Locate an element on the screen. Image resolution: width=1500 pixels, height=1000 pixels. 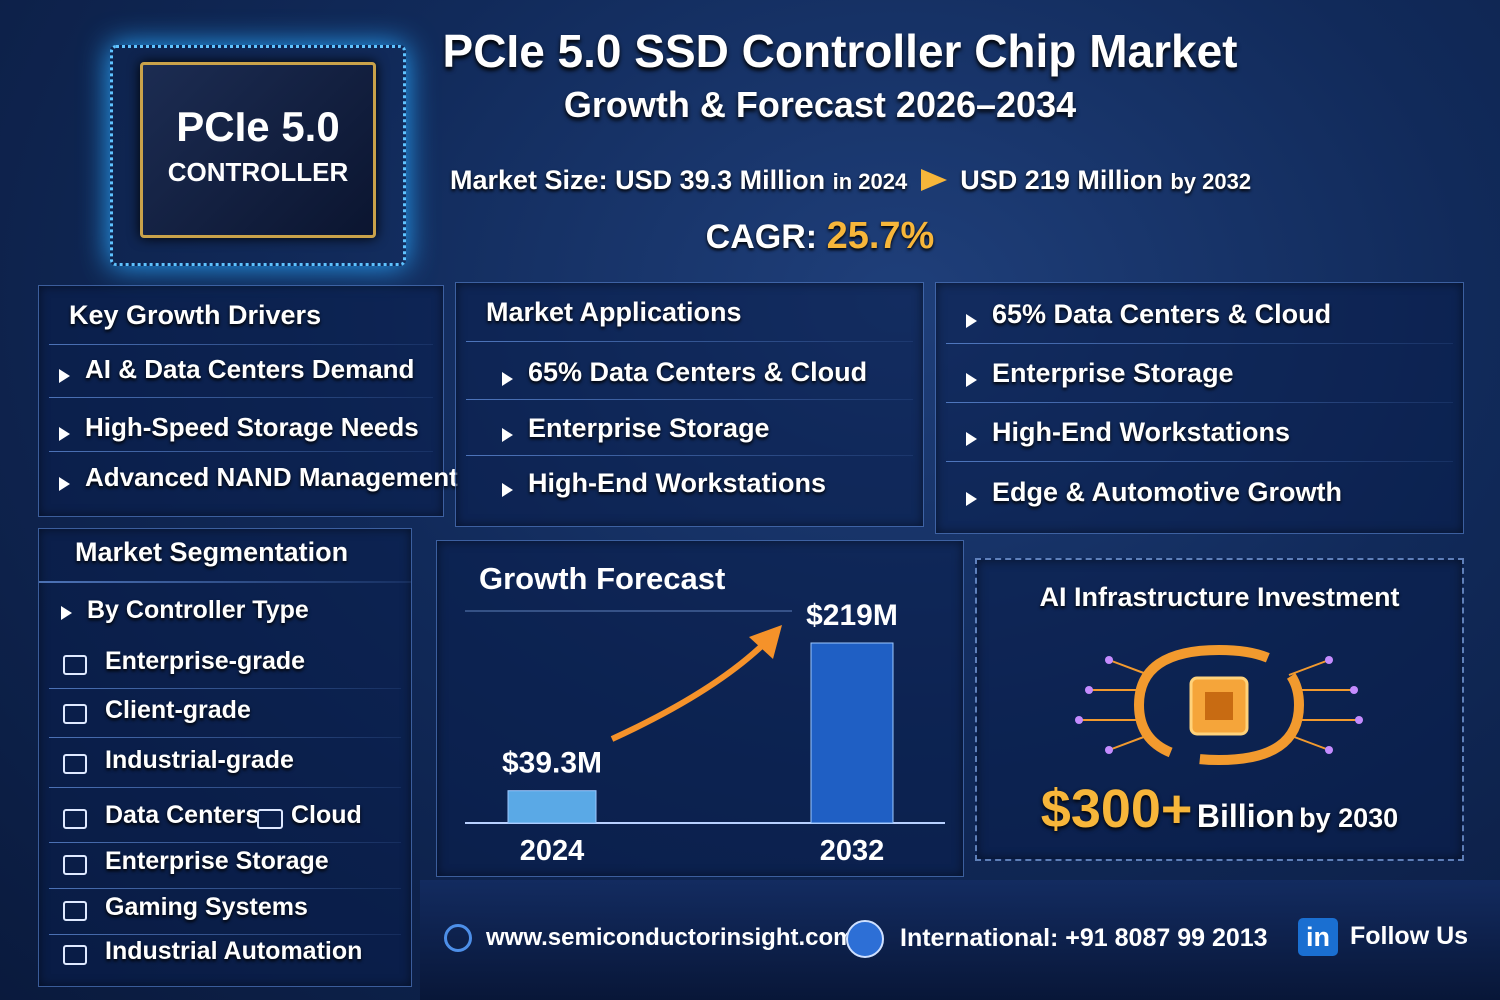
segment-item: Industrial Automation is located at coordinates (234, 951).